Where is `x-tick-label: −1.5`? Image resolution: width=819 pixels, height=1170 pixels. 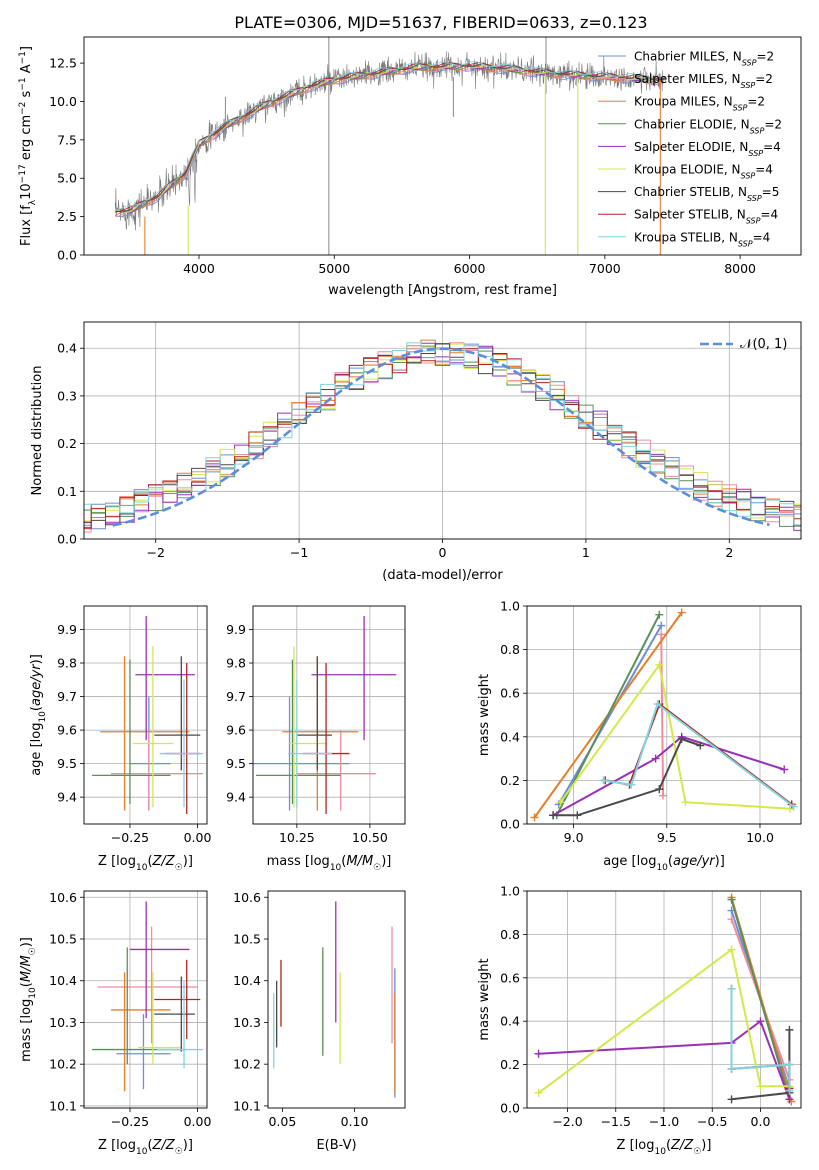
x-tick-label: −1.5 is located at coordinates (616, 1121).